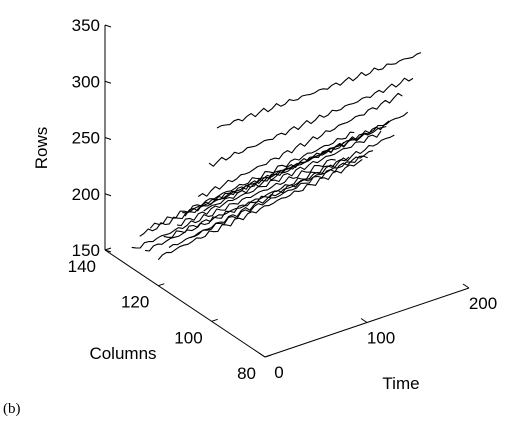 Image resolution: width=519 pixels, height=439 pixels. Describe the element at coordinates (86, 81) in the screenshot. I see `rows-tick-label: 300` at that location.